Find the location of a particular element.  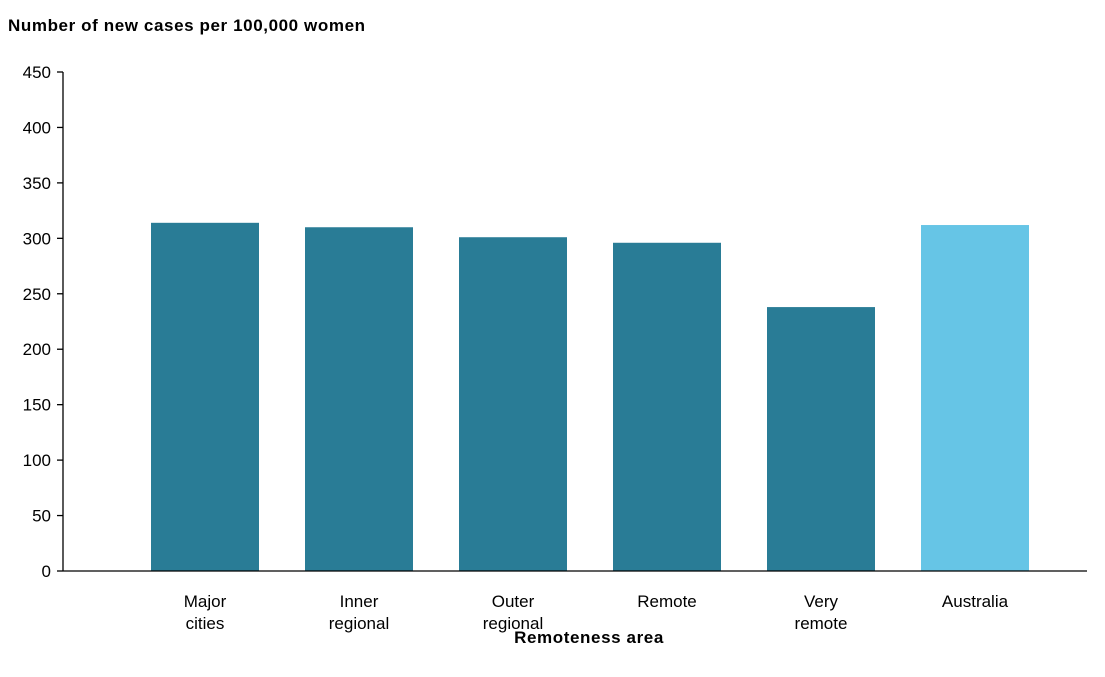

x-tick-label: Major cities is located at coordinates (205, 612).